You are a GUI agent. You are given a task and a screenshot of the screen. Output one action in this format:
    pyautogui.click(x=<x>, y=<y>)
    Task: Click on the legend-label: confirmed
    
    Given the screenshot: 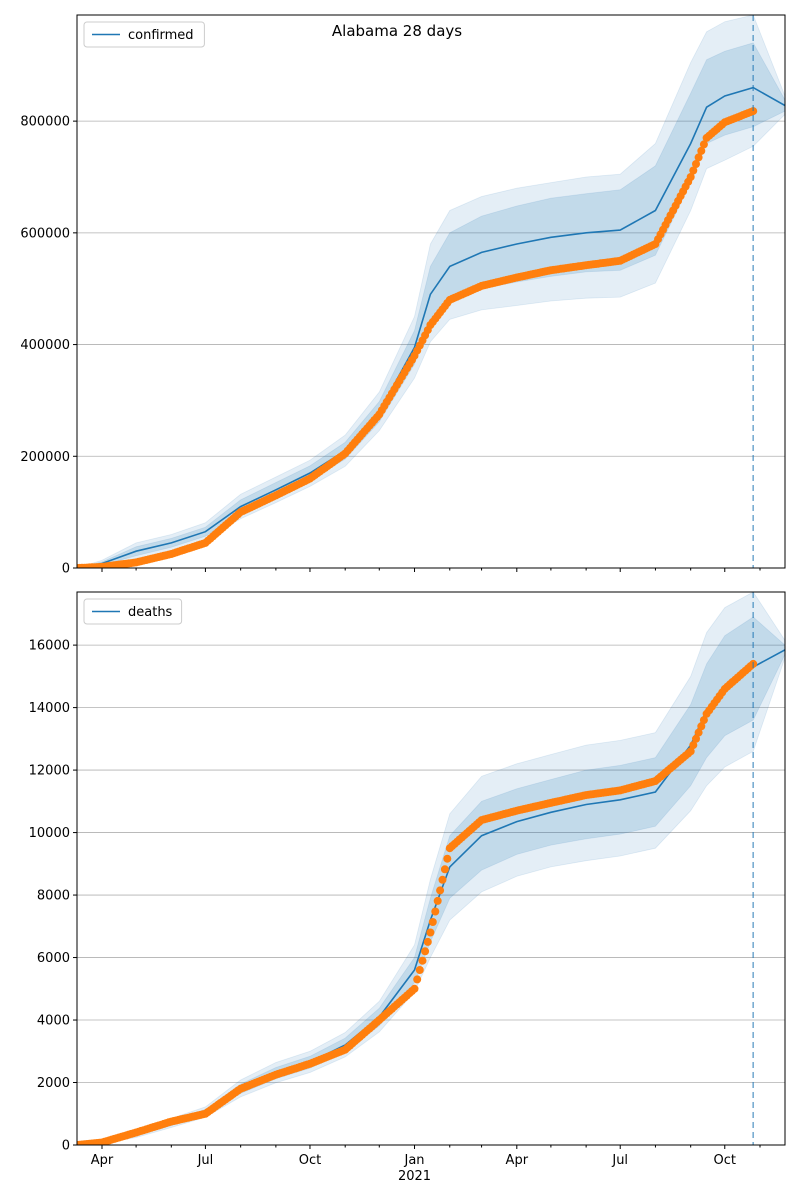 What is the action you would take?
    pyautogui.click(x=161, y=35)
    